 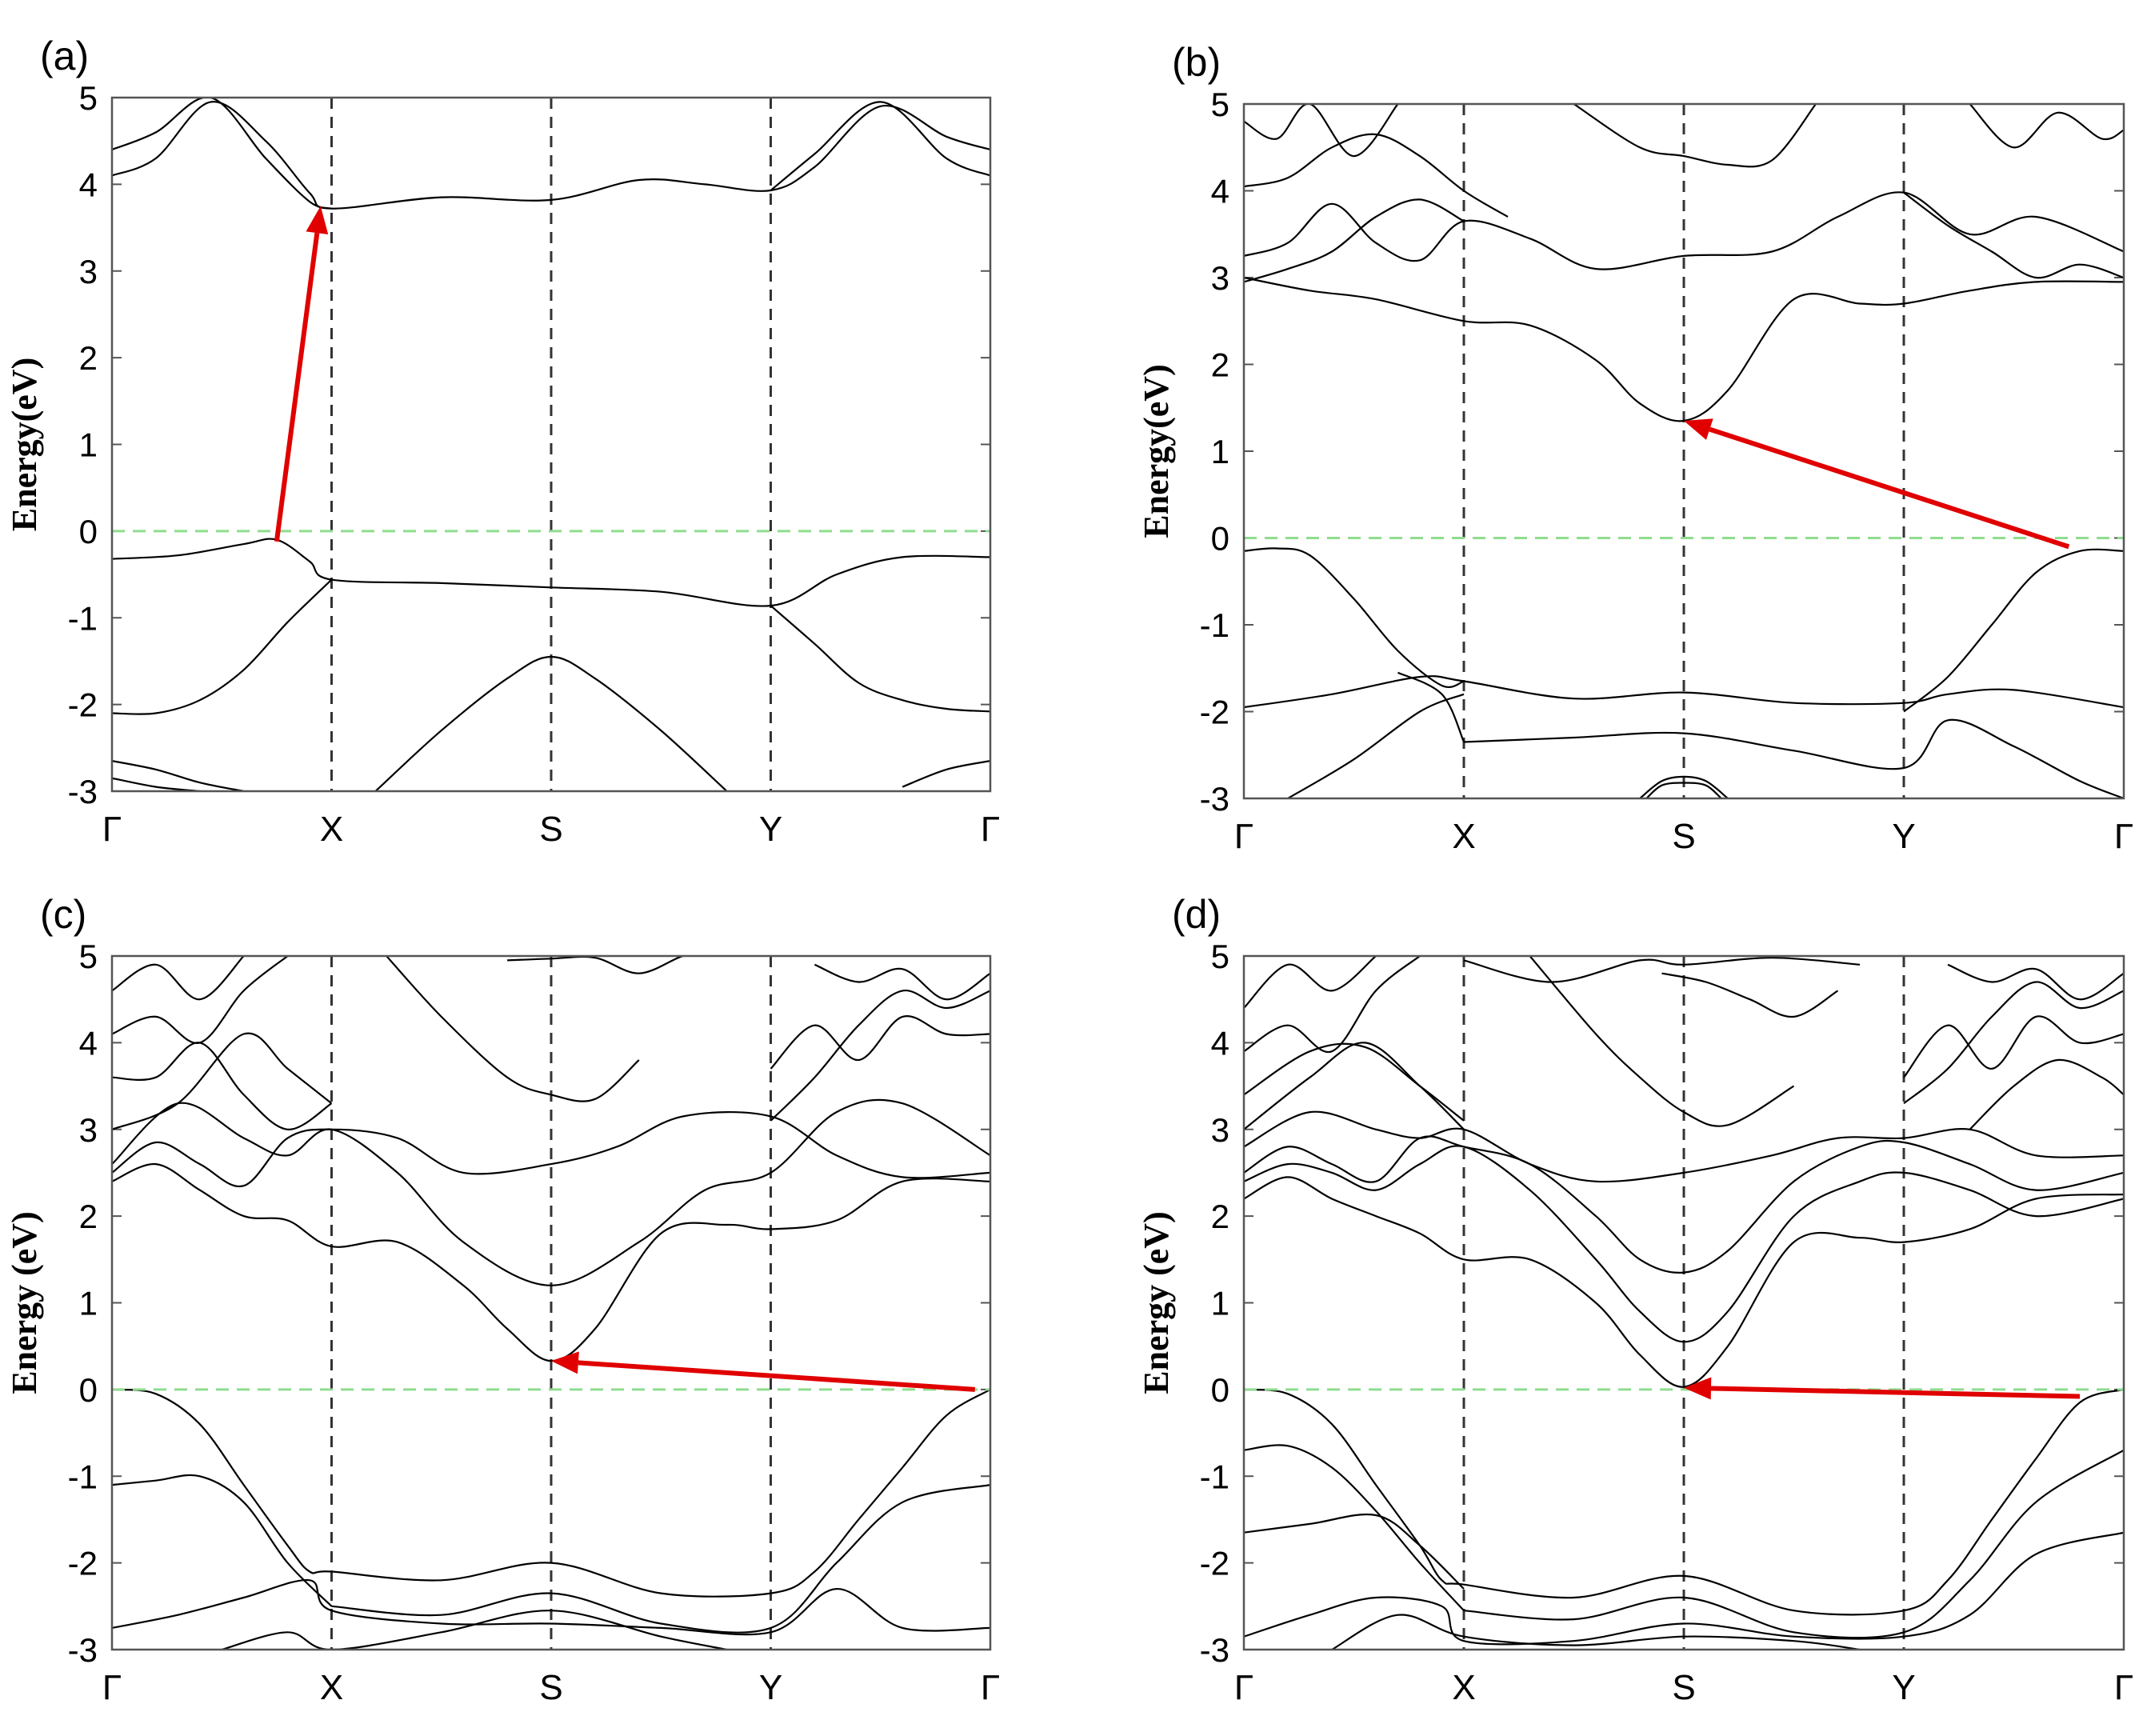 What do you see at coordinates (1220, 1303) in the screenshot?
I see `y-tick-label: 1` at bounding box center [1220, 1303].